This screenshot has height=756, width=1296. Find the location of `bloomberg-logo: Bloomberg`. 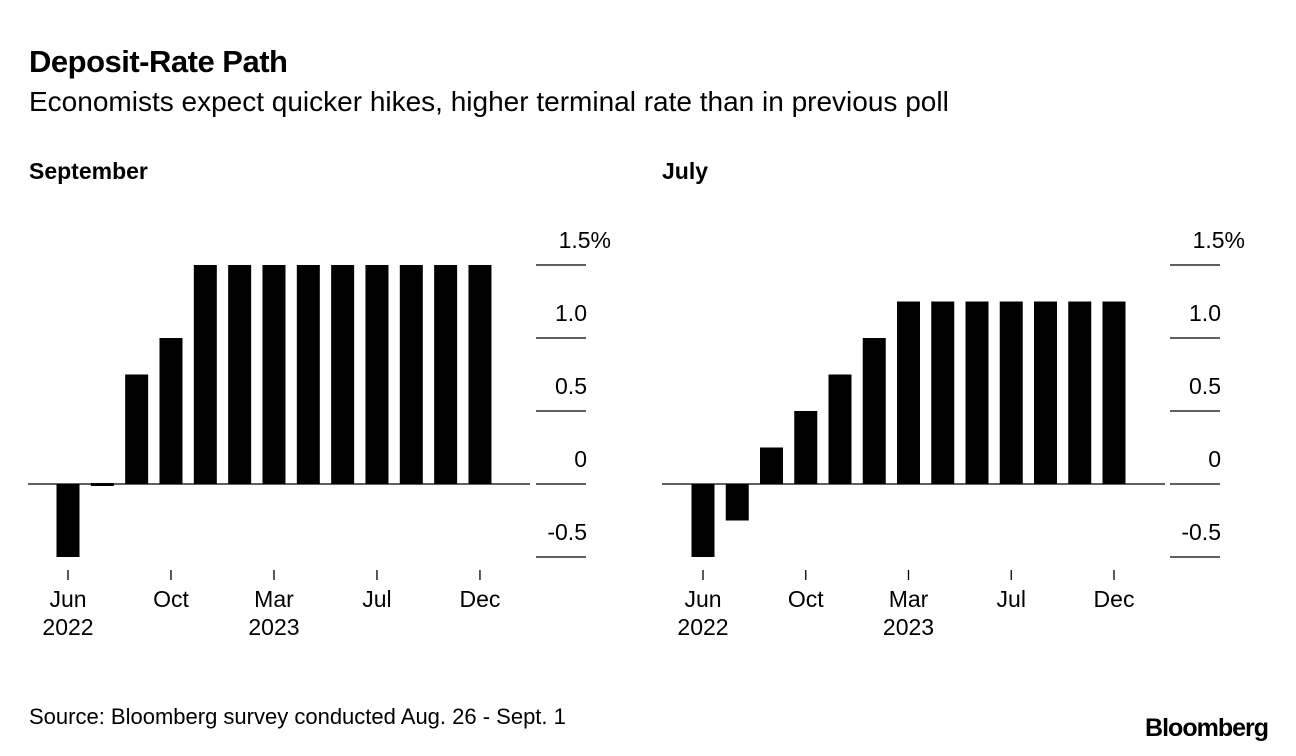

bloomberg-logo: Bloomberg is located at coordinates (1207, 728).